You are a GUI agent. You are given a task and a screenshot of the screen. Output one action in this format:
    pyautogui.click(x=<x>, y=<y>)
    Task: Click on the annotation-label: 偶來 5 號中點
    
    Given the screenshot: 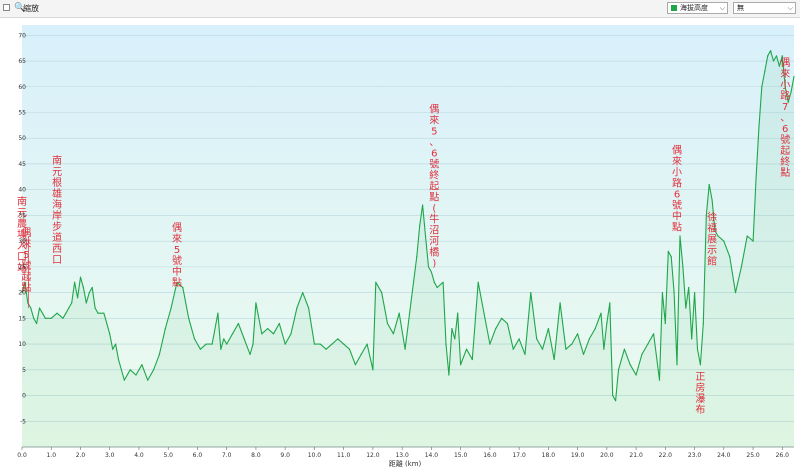 What is the action you would take?
    pyautogui.click(x=177, y=255)
    